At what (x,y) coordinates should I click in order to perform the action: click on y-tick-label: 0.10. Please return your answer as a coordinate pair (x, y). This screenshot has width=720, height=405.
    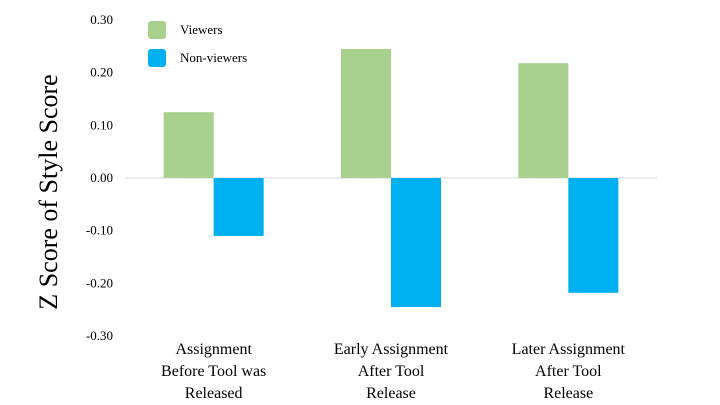
    Looking at the image, I should click on (101, 124).